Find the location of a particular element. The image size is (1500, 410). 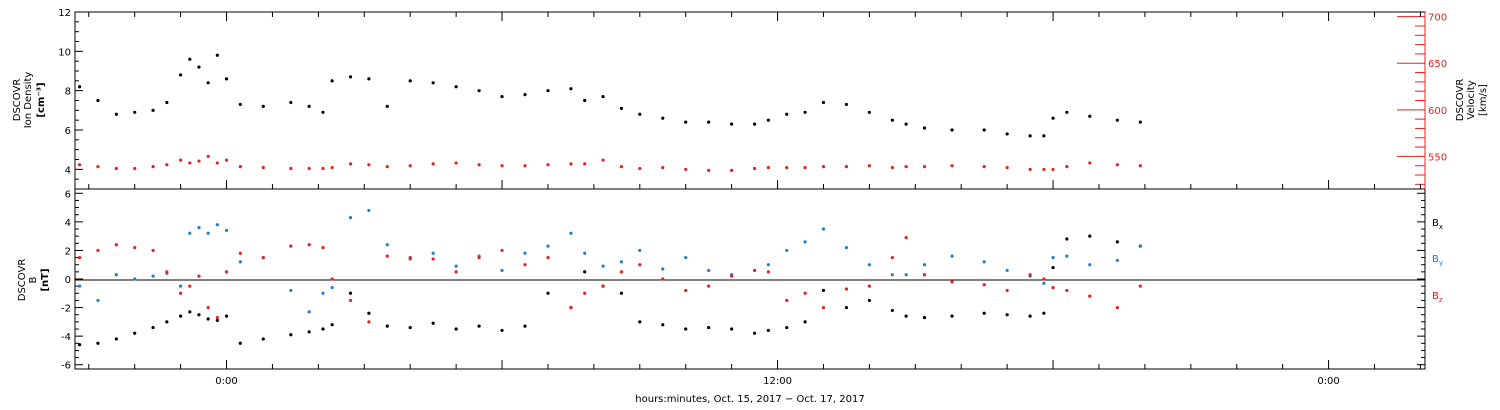

density-tick-label: 8 is located at coordinates (68, 92).